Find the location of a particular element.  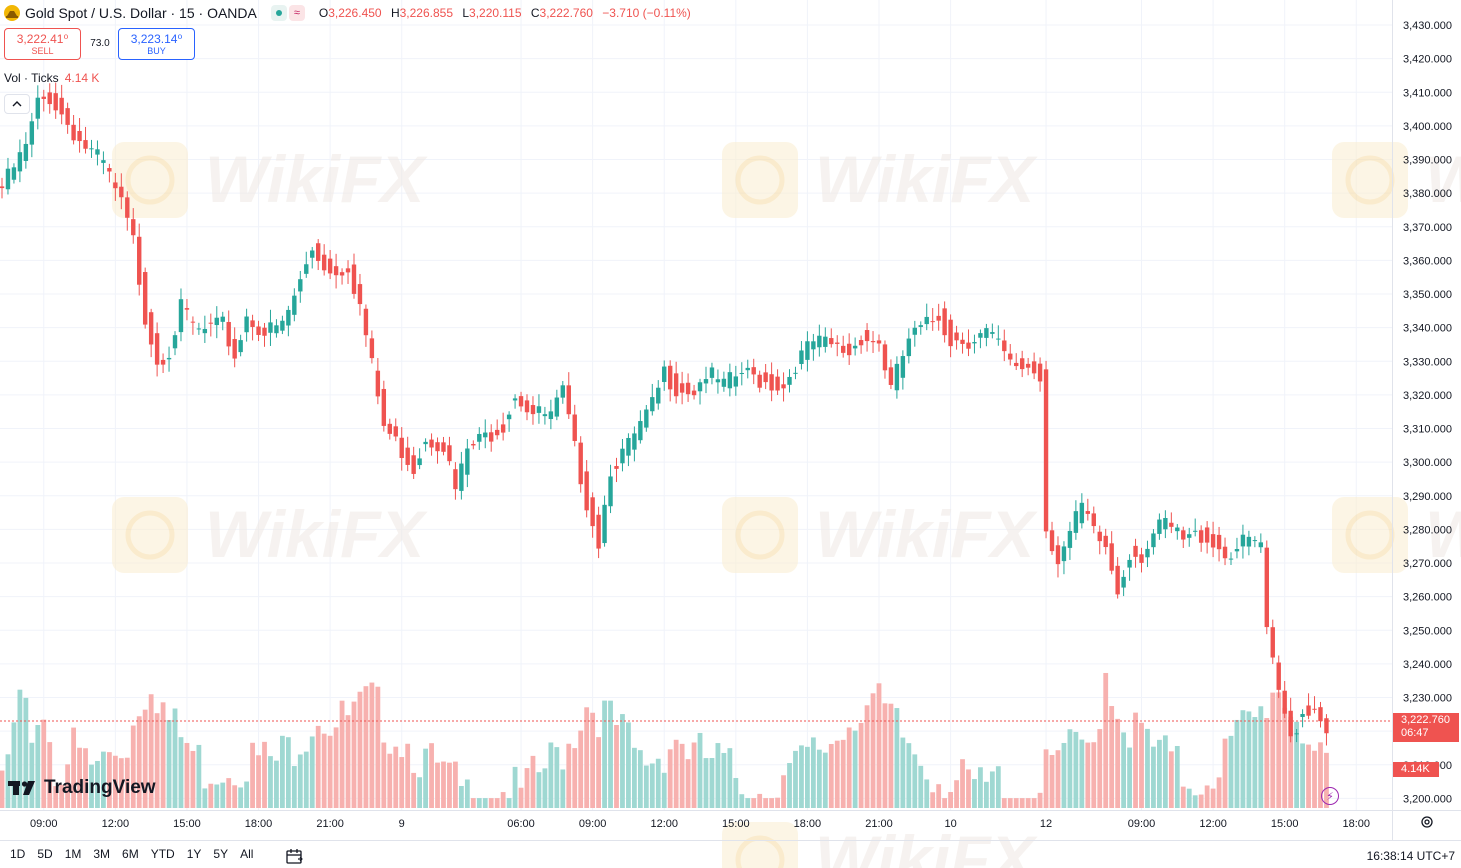

buy-button: 3,223.14⁰ BUY is located at coordinates (156, 44).